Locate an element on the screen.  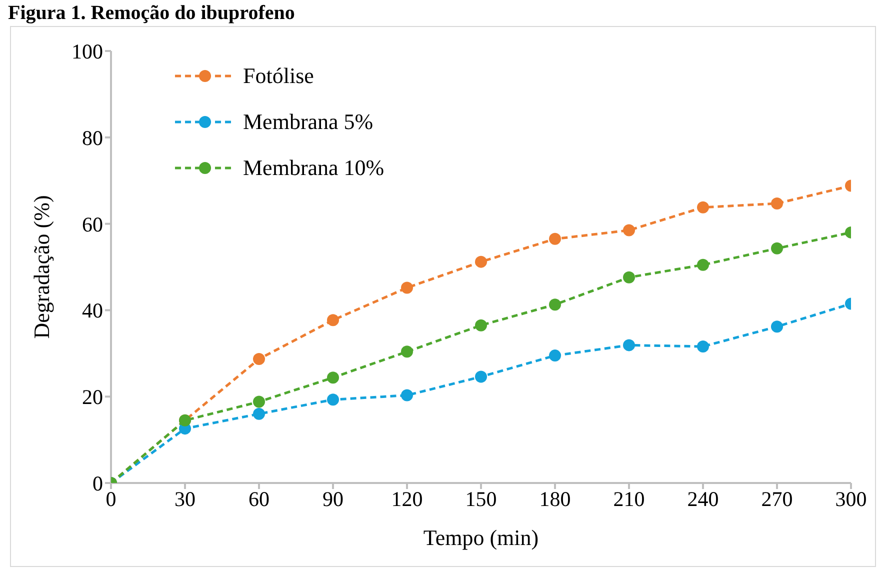
y-axis-title: Degradação (%) is located at coordinates (41, 267).